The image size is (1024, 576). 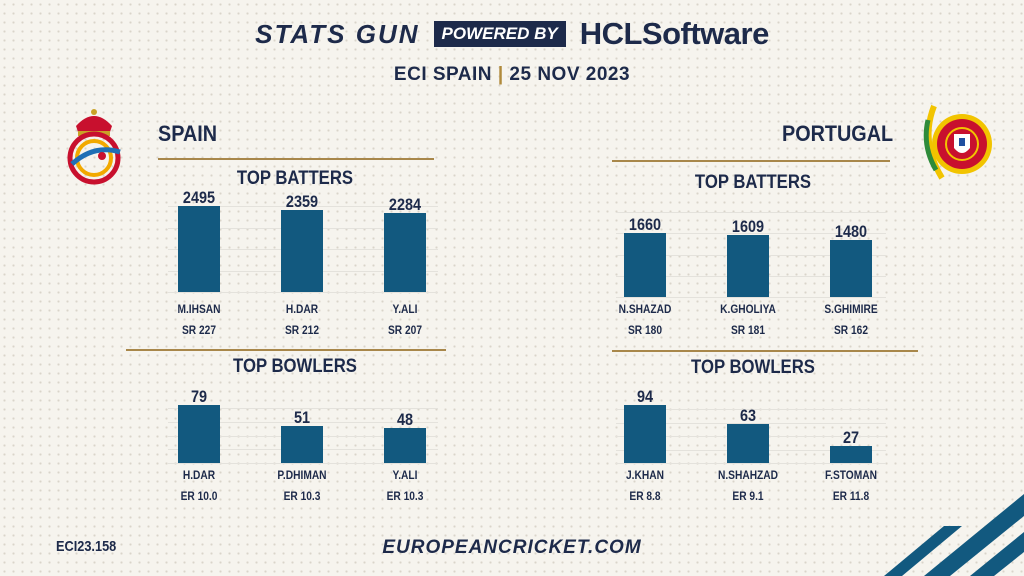 I want to click on category-label: M.IHSAN, so click(x=199, y=309).